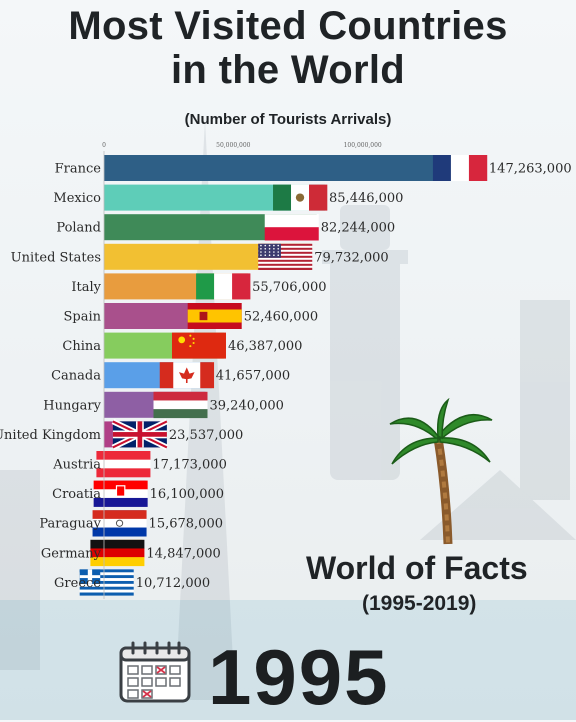  Describe the element at coordinates (198, 345) in the screenshot. I see `china-flag` at that location.